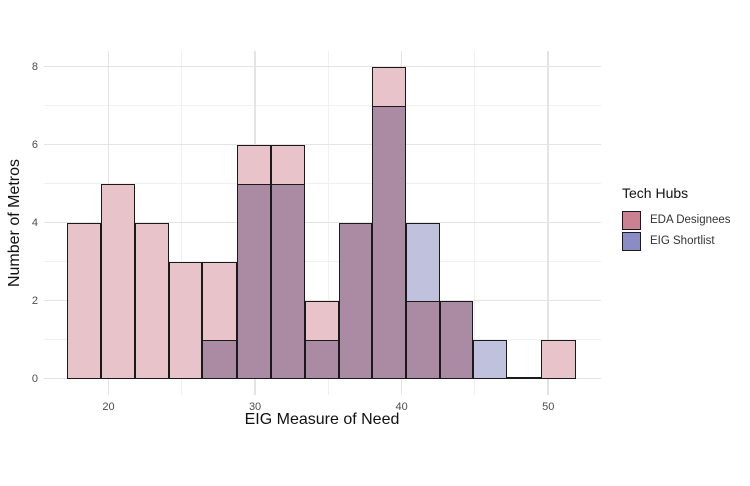  What do you see at coordinates (524, 377) in the screenshot?
I see `histogram-zero-bin` at bounding box center [524, 377].